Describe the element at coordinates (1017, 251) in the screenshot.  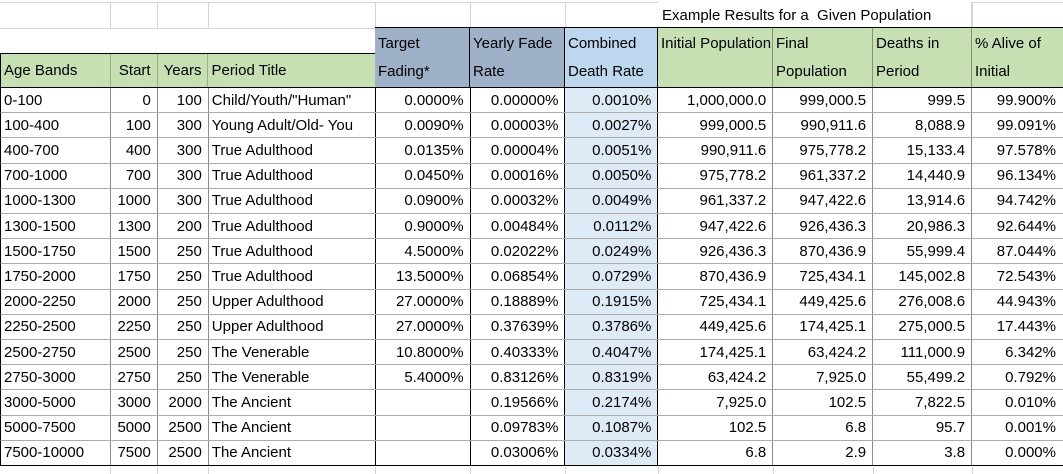
I see `cell-pct-alive-of-initial: 87.044%` at that location.